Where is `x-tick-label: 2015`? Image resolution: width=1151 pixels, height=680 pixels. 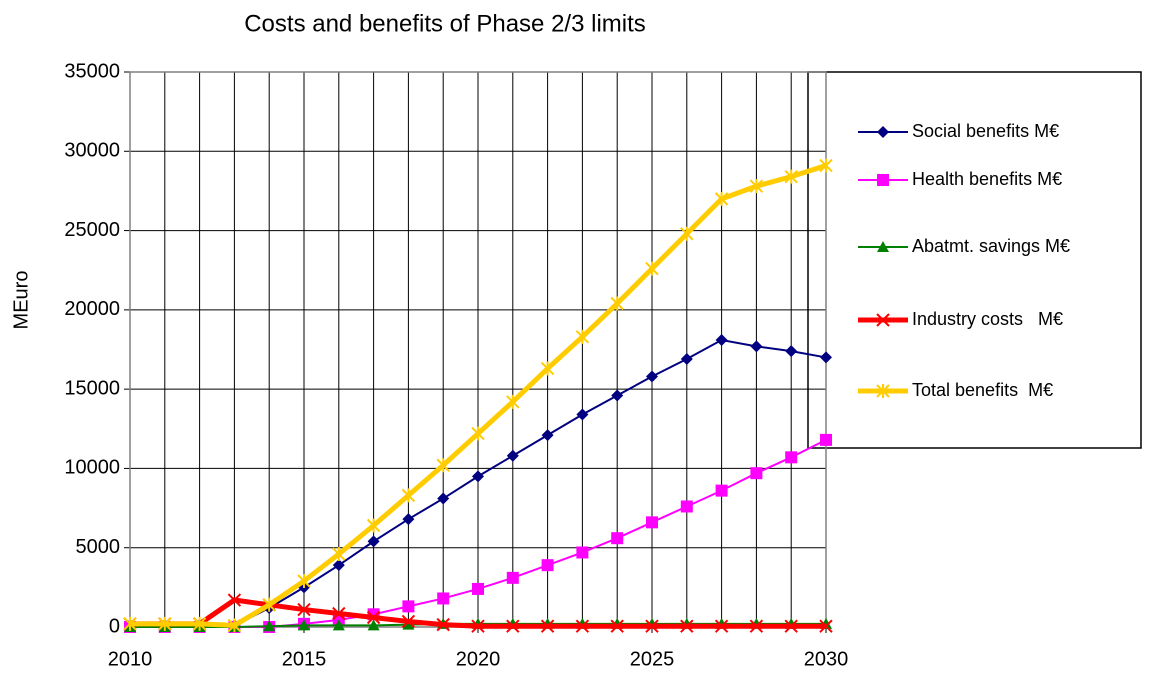 x-tick-label: 2015 is located at coordinates (304, 659).